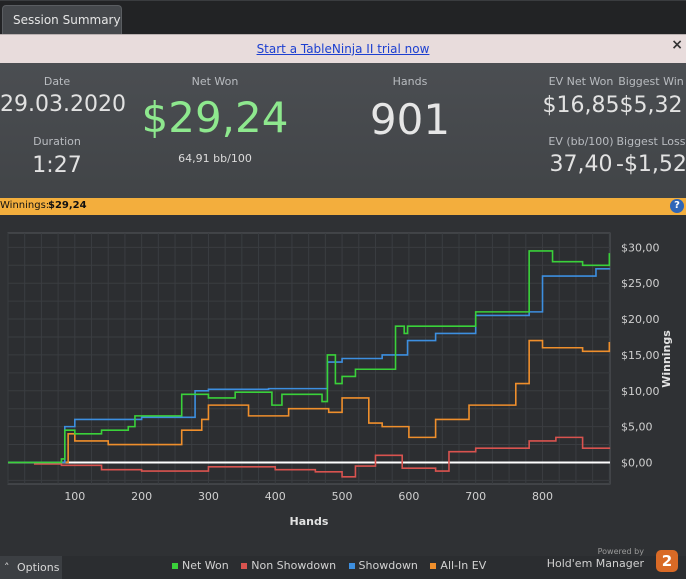 The width and height of the screenshot is (686, 579). I want to click on ev-bb100-label: EV (bb/100), so click(581, 141).